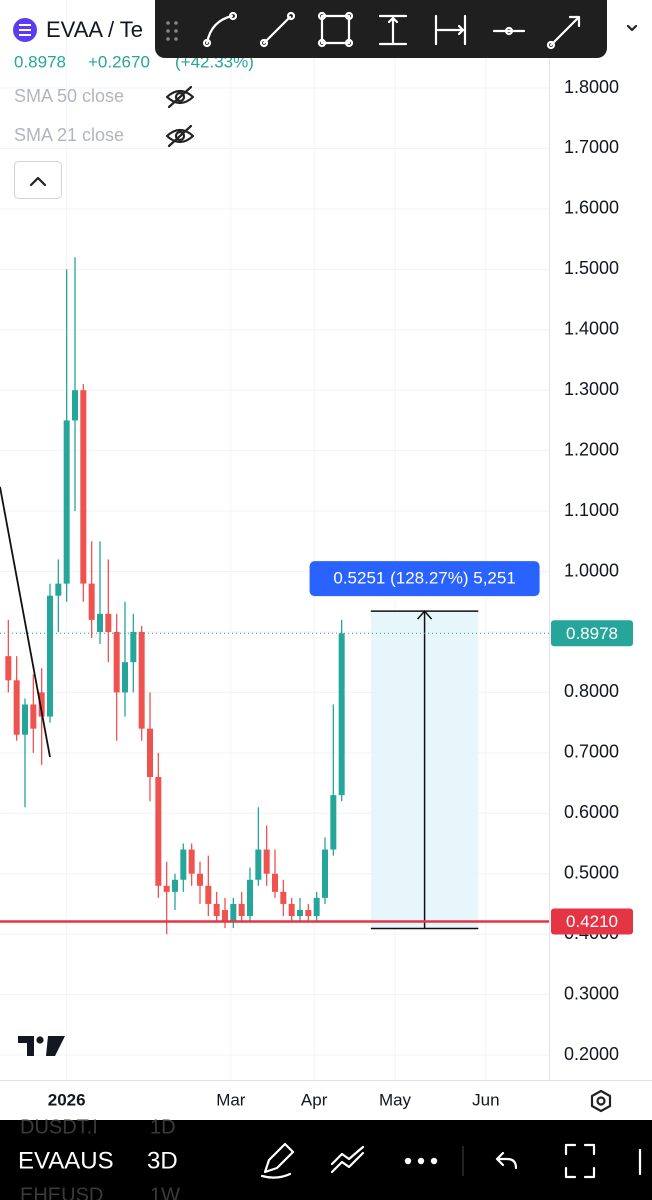 Image resolution: width=652 pixels, height=1200 pixels. What do you see at coordinates (326, 1160) in the screenshot?
I see `bottom-bar` at bounding box center [326, 1160].